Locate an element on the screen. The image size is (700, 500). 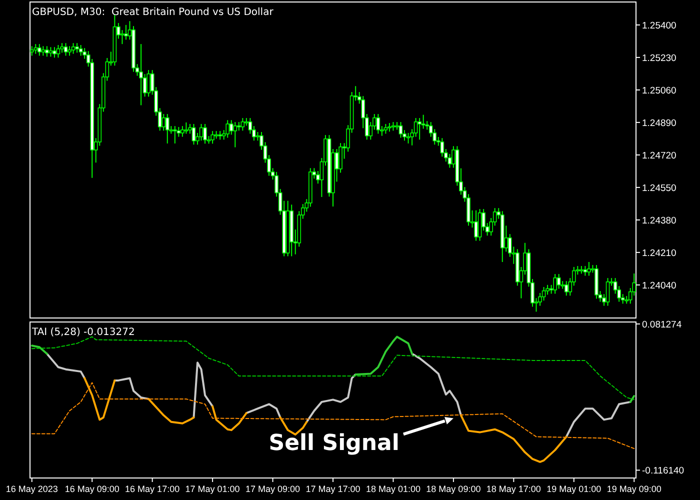
y-tick-label: 1.24380 is located at coordinates (659, 220).